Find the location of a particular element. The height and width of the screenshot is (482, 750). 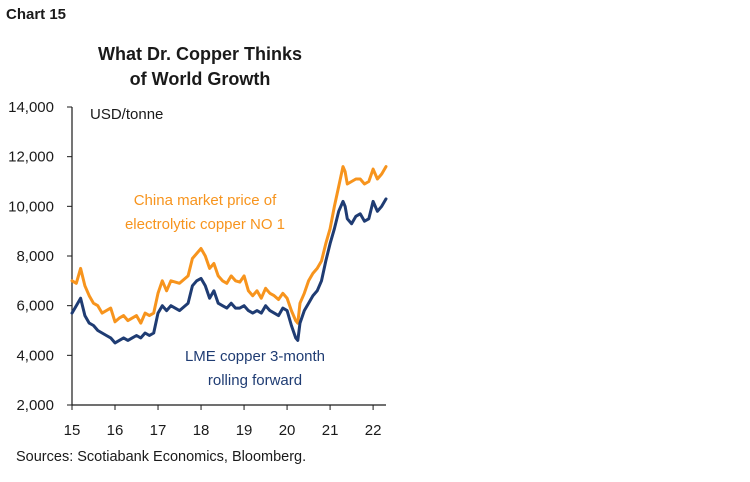

y-tick-label: 8,000 is located at coordinates (35, 256).